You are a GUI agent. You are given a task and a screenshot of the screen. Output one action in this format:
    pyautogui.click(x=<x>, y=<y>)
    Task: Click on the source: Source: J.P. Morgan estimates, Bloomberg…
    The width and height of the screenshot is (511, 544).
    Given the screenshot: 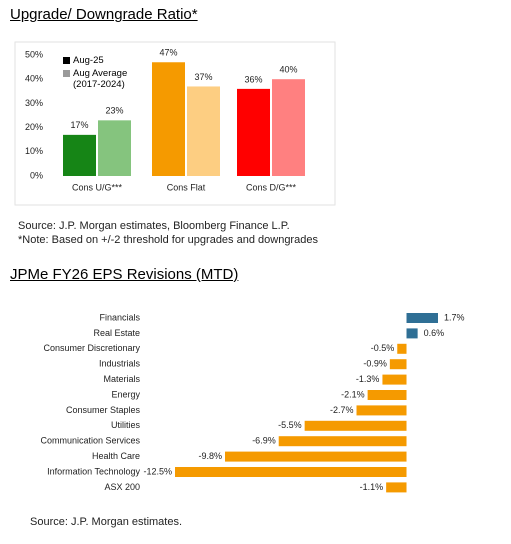 What is the action you would take?
    pyautogui.click(x=154, y=226)
    